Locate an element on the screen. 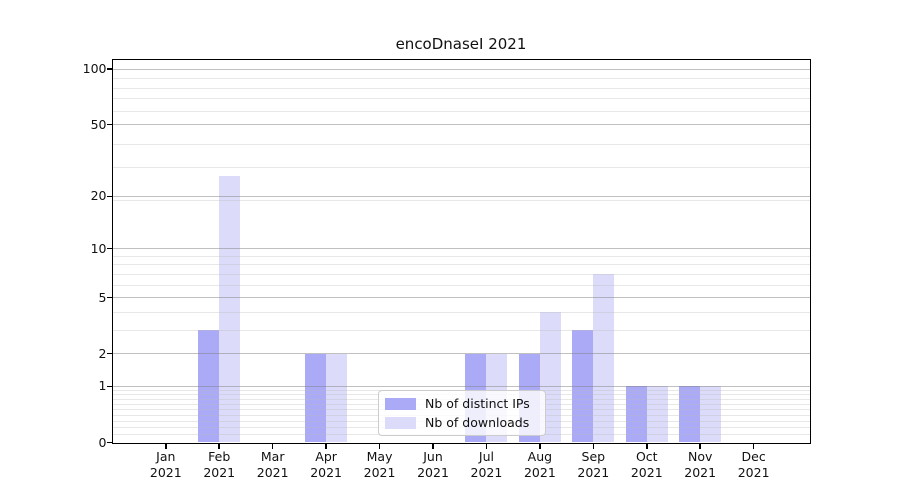 The width and height of the screenshot is (900, 500). y-tick-label-2: 2 is located at coordinates (102, 353).